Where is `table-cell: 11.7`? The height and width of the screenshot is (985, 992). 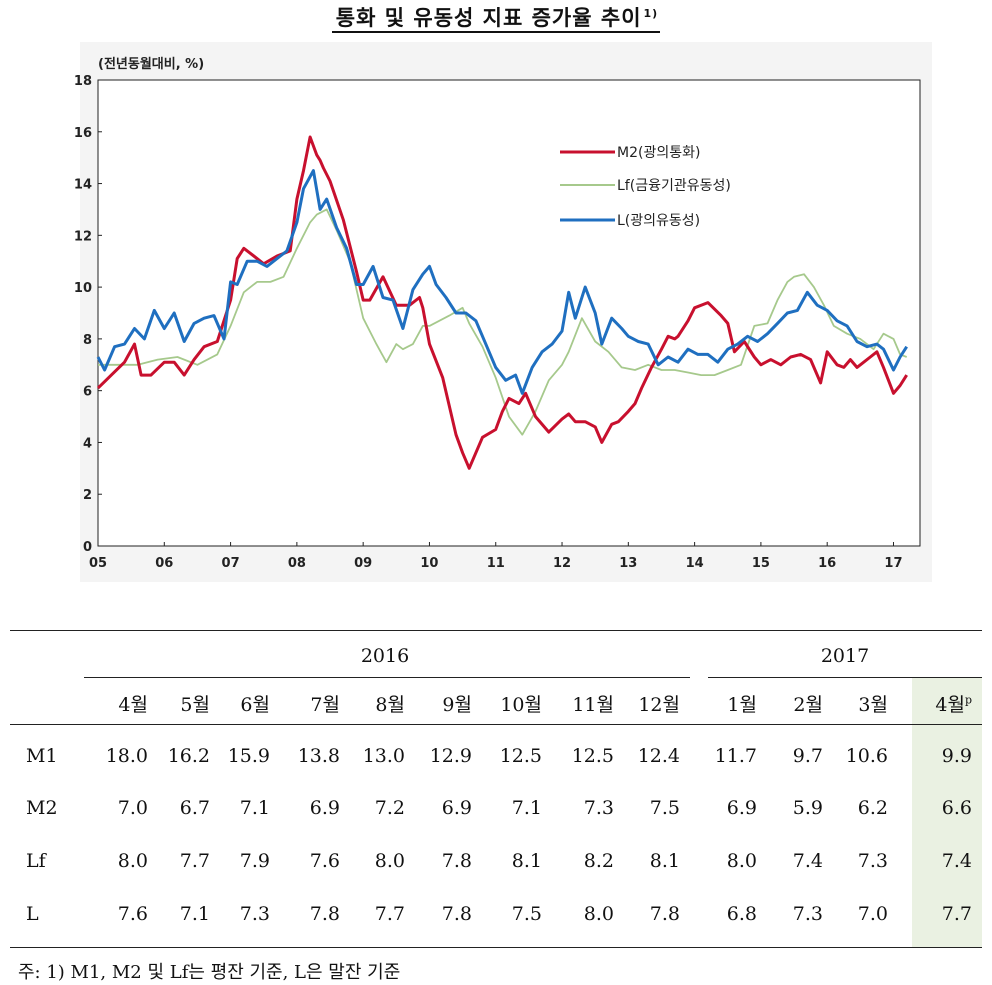
table-cell: 11.7 is located at coordinates (735, 756).